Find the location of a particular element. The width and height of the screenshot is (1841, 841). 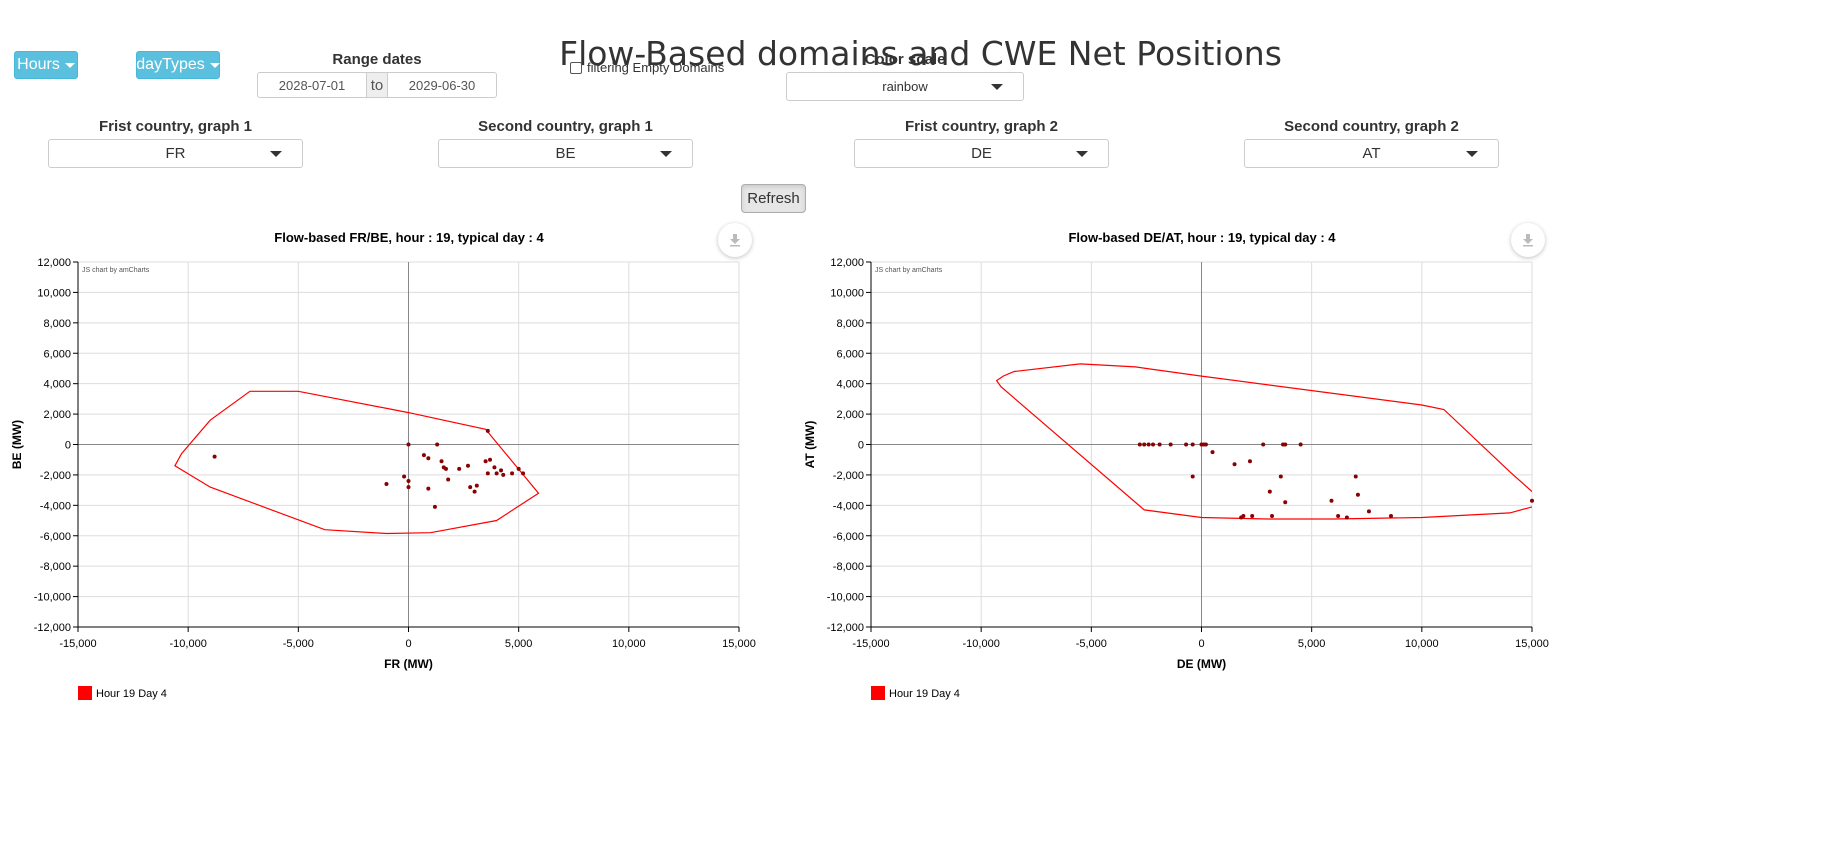

download-icon is located at coordinates (1528, 240).